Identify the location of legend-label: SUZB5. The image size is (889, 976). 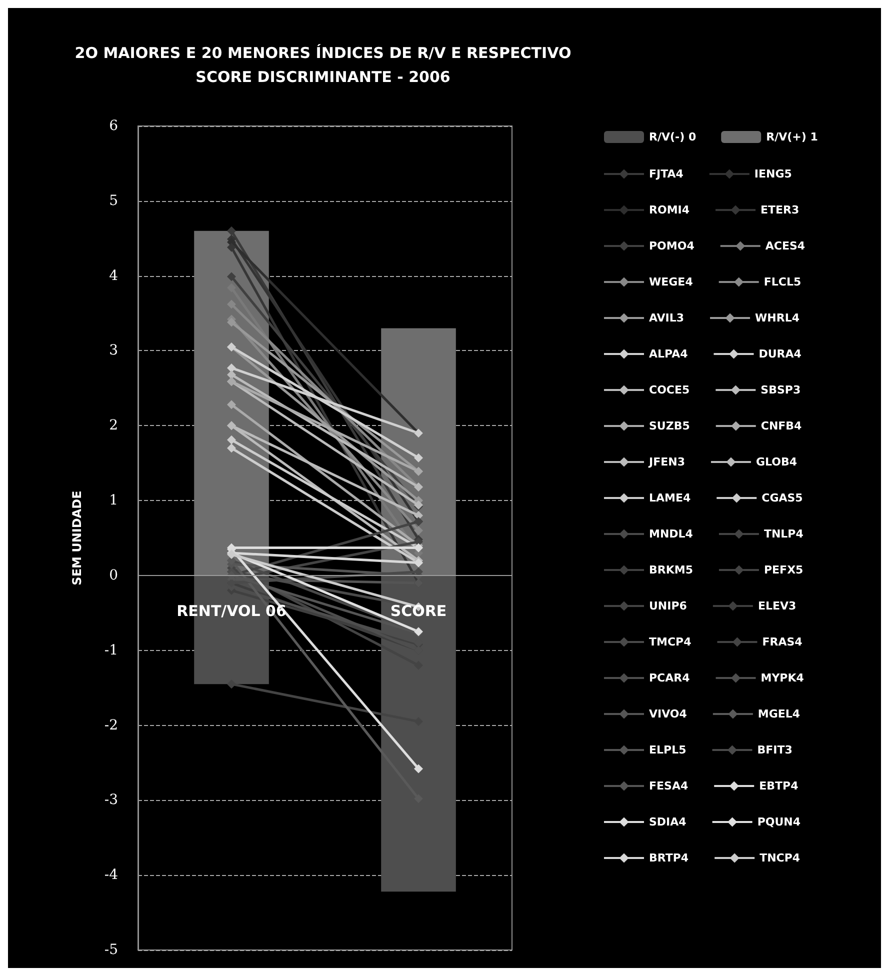
(669, 426).